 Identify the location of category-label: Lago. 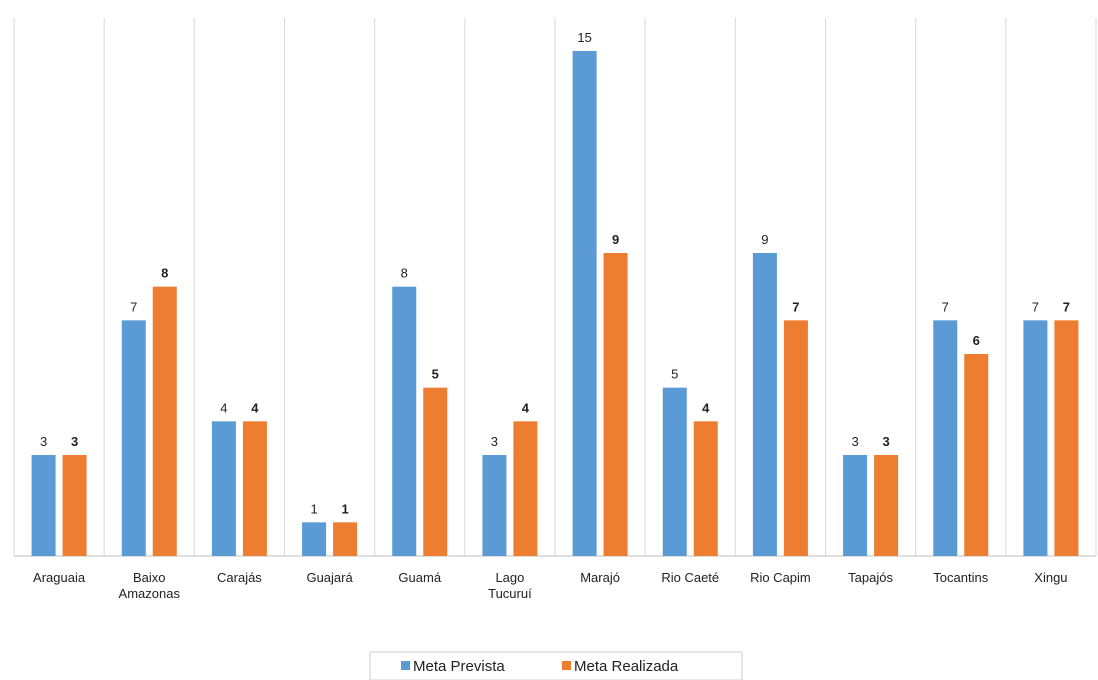
(509, 577).